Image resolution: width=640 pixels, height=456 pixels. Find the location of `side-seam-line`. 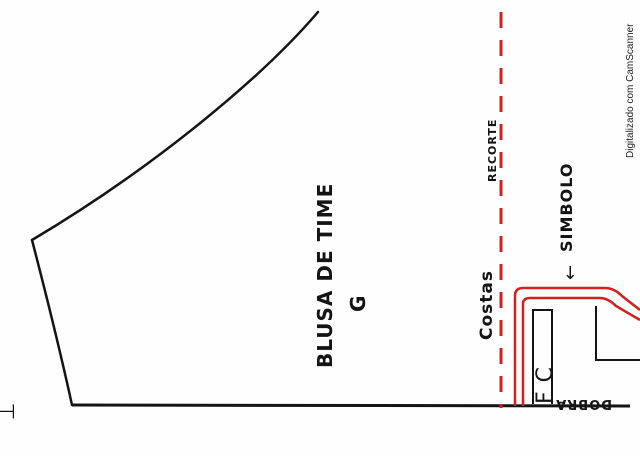

side-seam-line is located at coordinates (52, 322).